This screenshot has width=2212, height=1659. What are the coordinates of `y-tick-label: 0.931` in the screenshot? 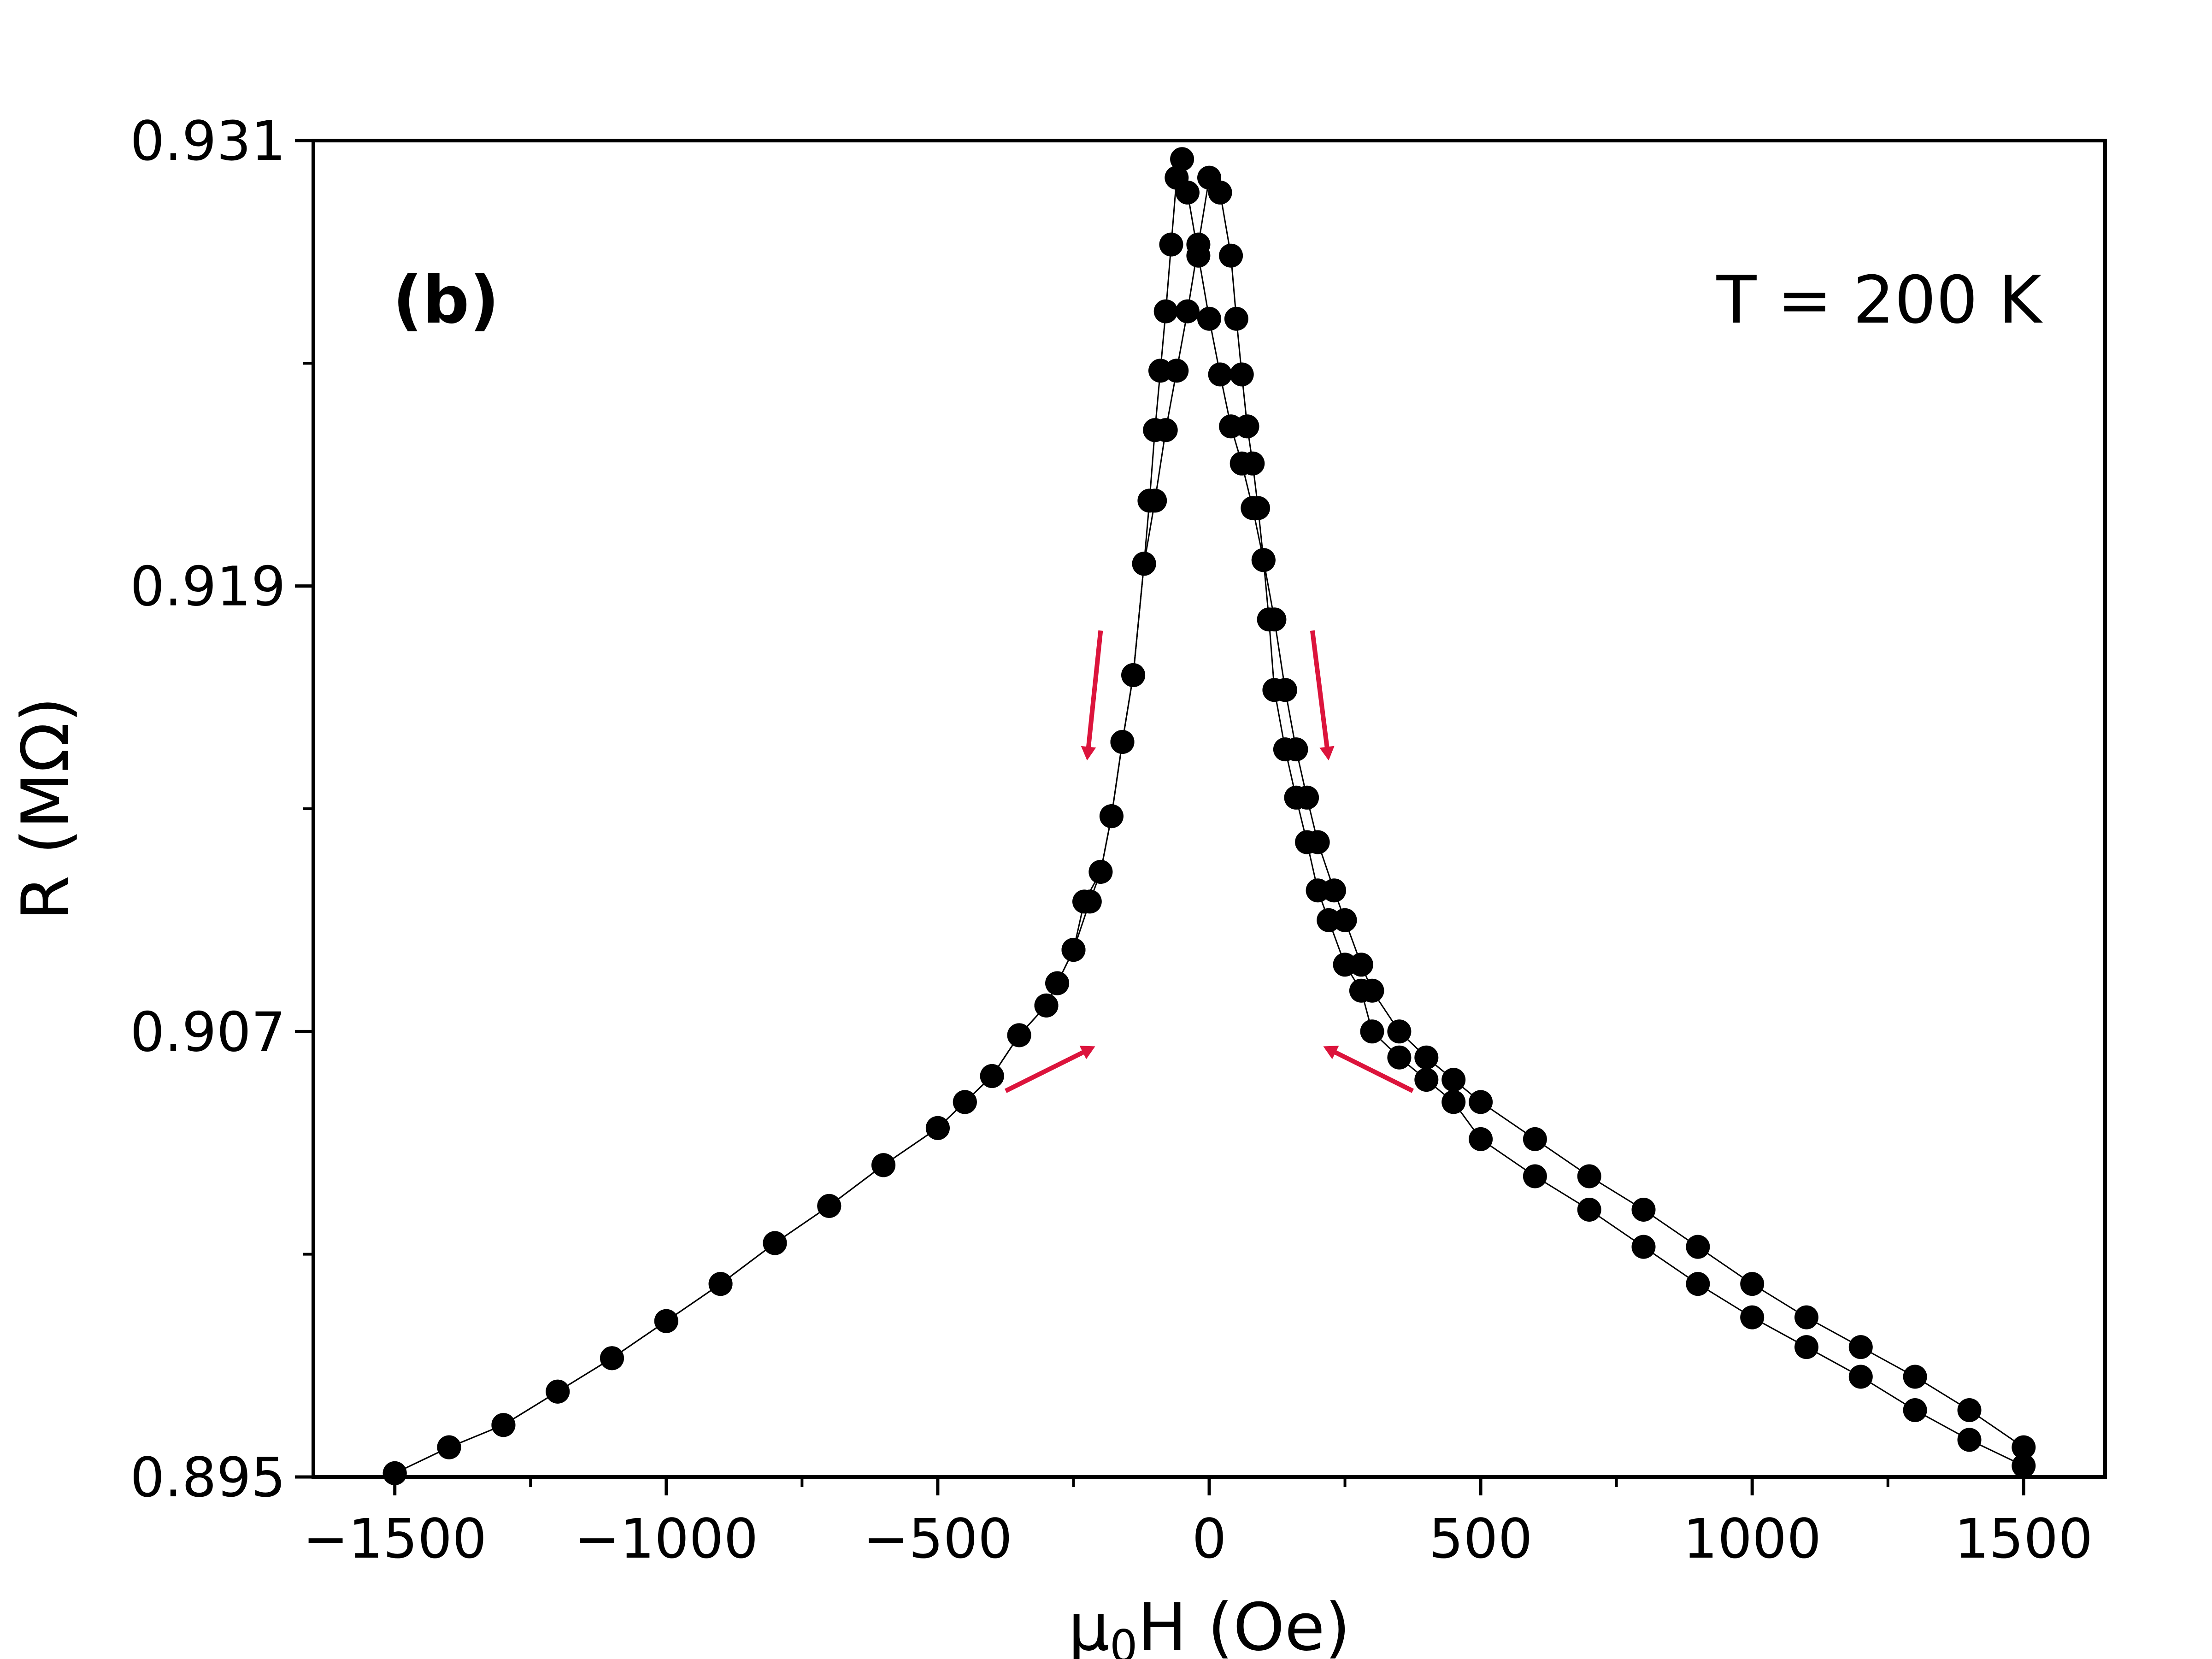 It's located at (208, 141).